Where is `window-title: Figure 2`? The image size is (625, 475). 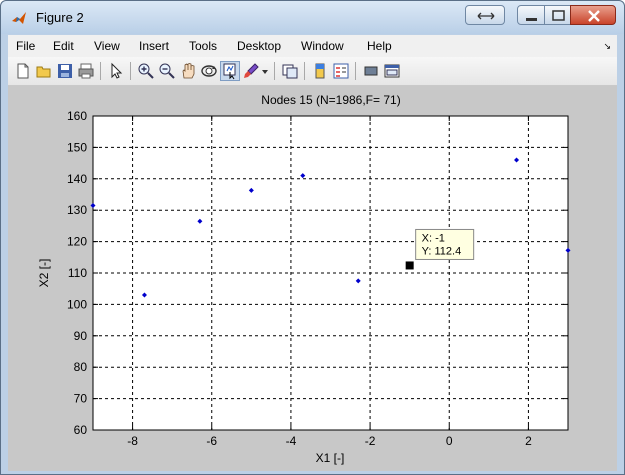
window-title: Figure 2 is located at coordinates (60, 17).